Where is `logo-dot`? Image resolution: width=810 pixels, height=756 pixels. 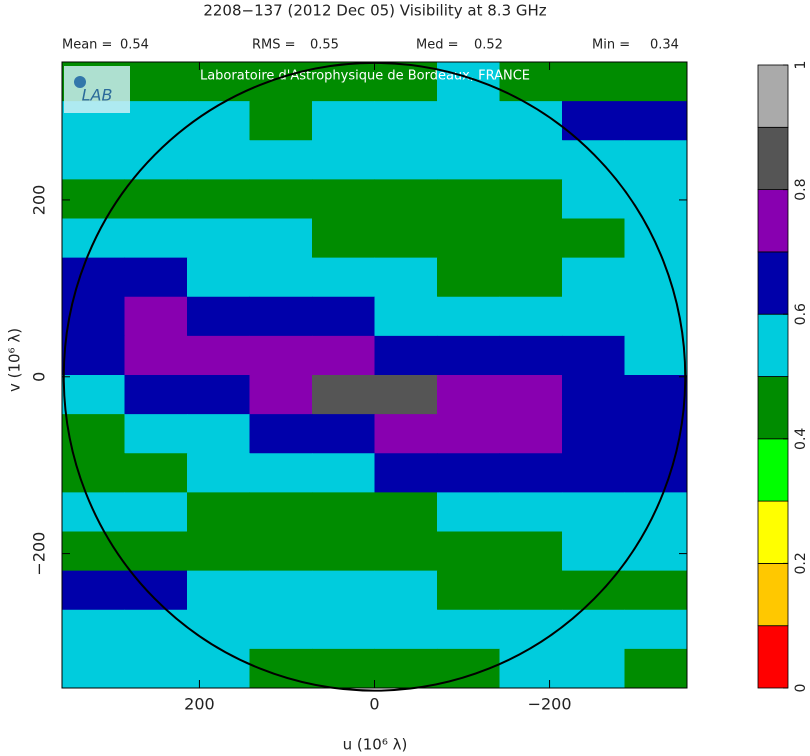 logo-dot is located at coordinates (80, 82).